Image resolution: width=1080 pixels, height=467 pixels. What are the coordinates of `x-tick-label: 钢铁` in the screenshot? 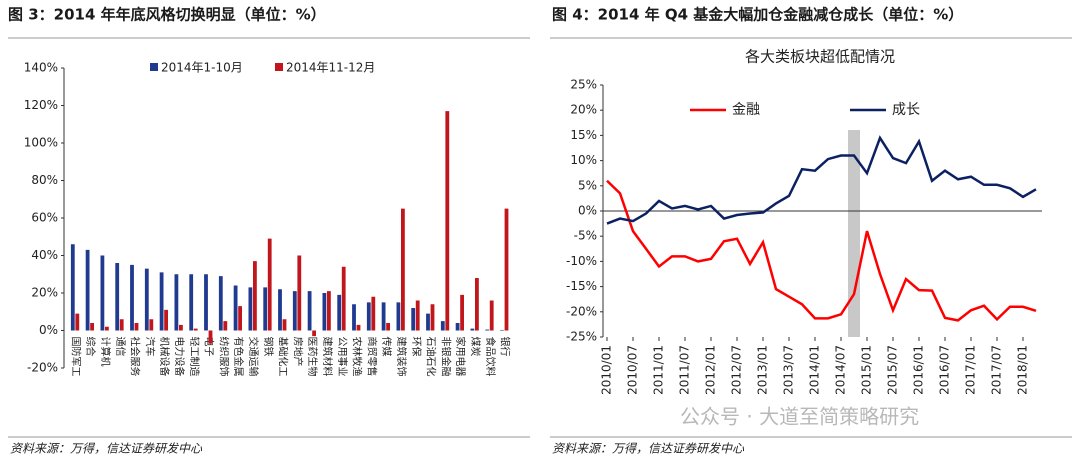 It's located at (268, 347).